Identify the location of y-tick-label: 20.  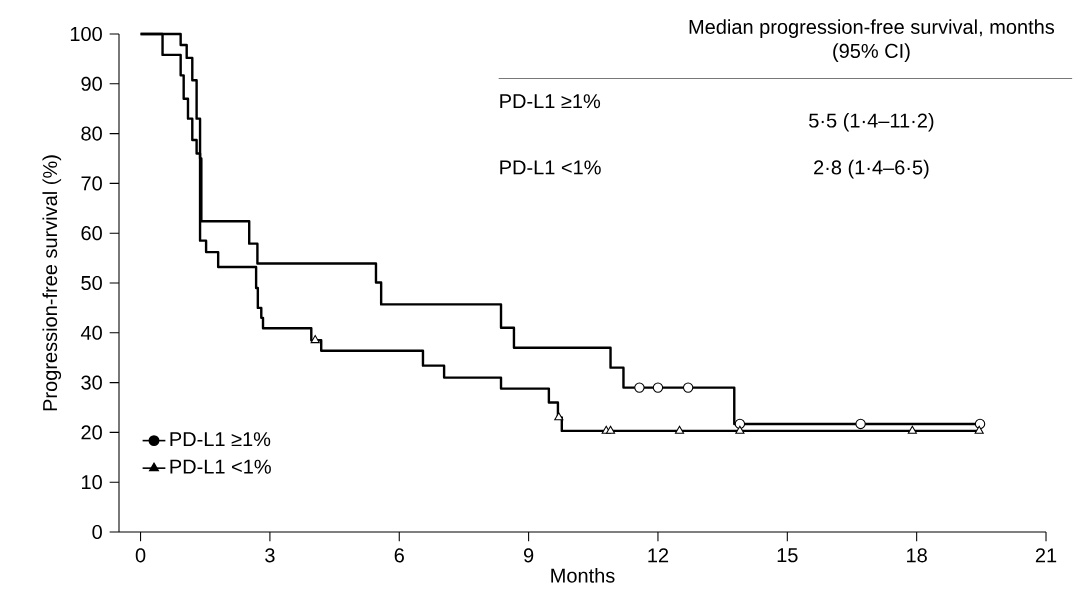
(91, 432).